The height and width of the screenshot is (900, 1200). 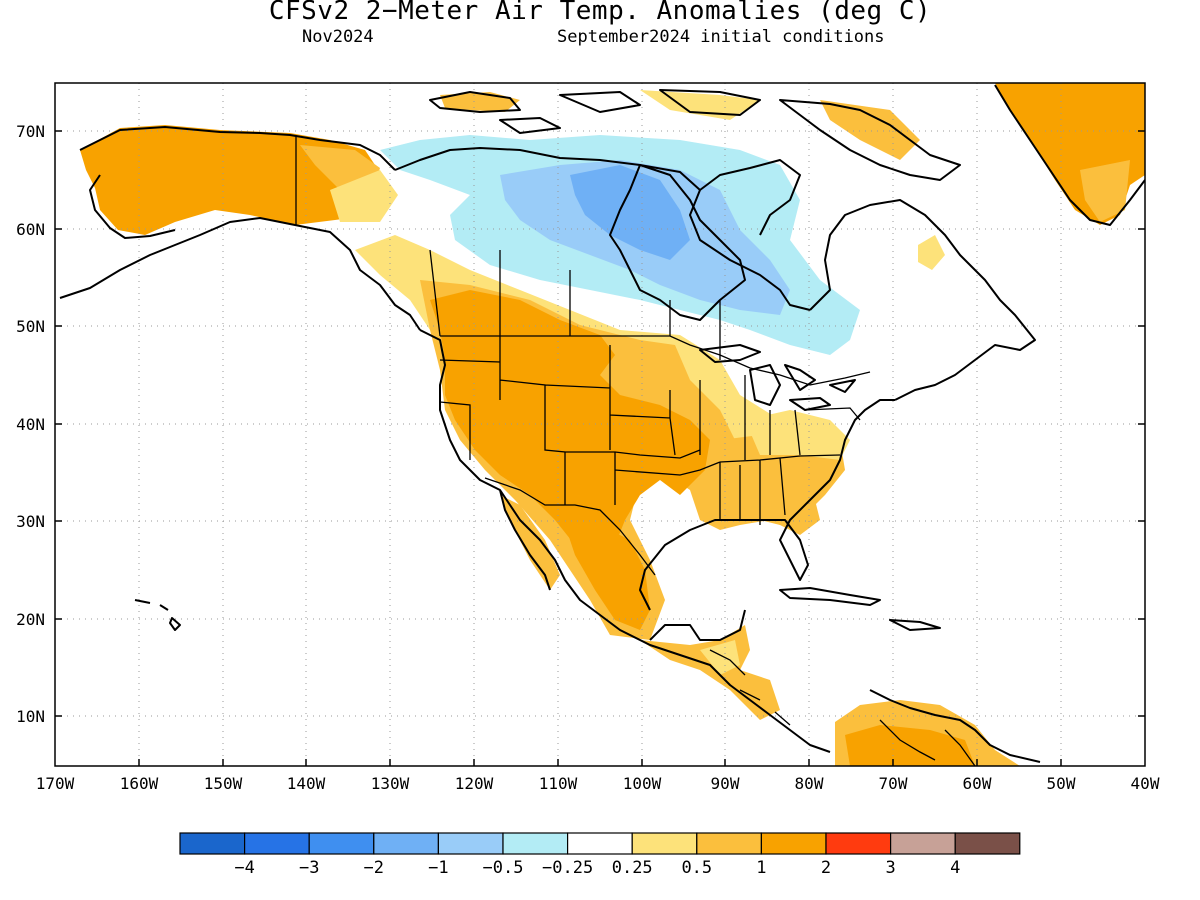 What do you see at coordinates (309, 868) in the screenshot?
I see `colorbar-label: −3` at bounding box center [309, 868].